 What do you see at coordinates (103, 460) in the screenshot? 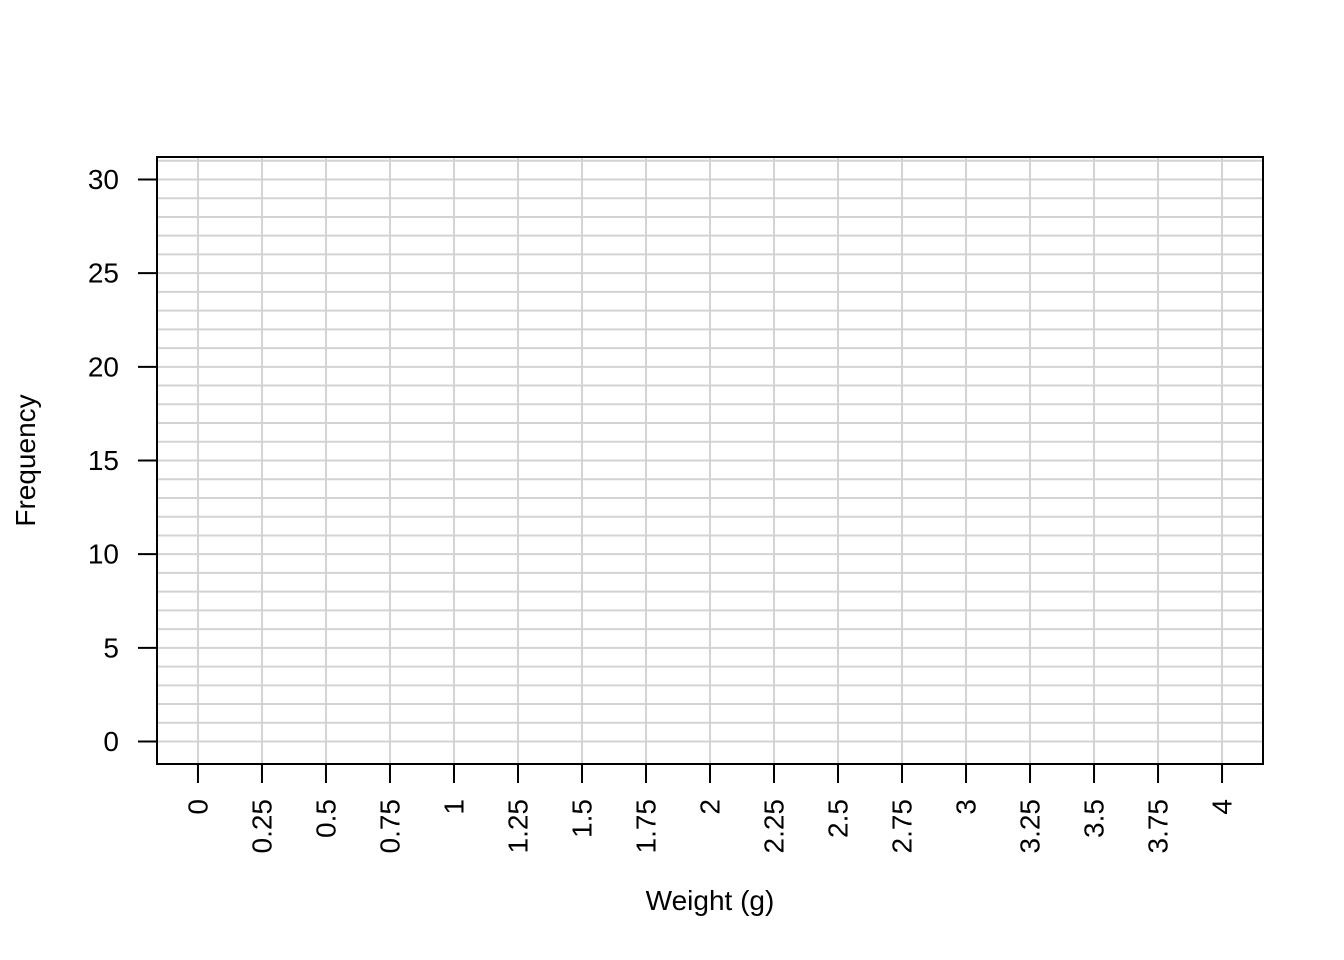
I see `y-tick-label: 15` at bounding box center [103, 460].